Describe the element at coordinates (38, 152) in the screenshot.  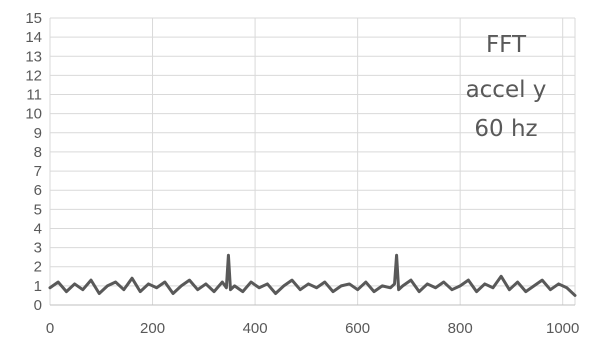
I see `y-tick-label: 8` at that location.